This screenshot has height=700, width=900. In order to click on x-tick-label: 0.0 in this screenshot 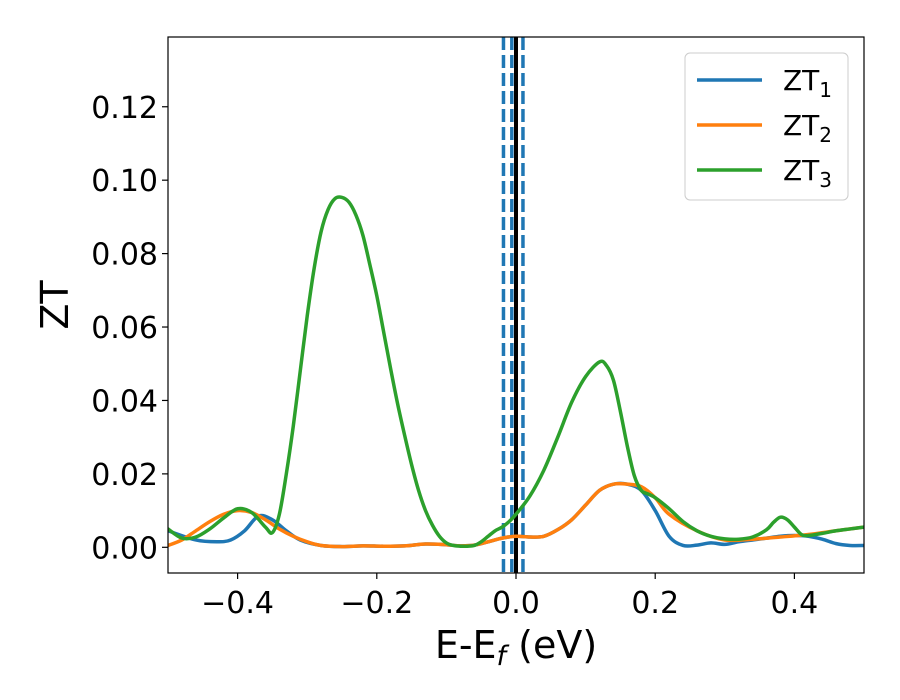, I will do `click(516, 603)`.